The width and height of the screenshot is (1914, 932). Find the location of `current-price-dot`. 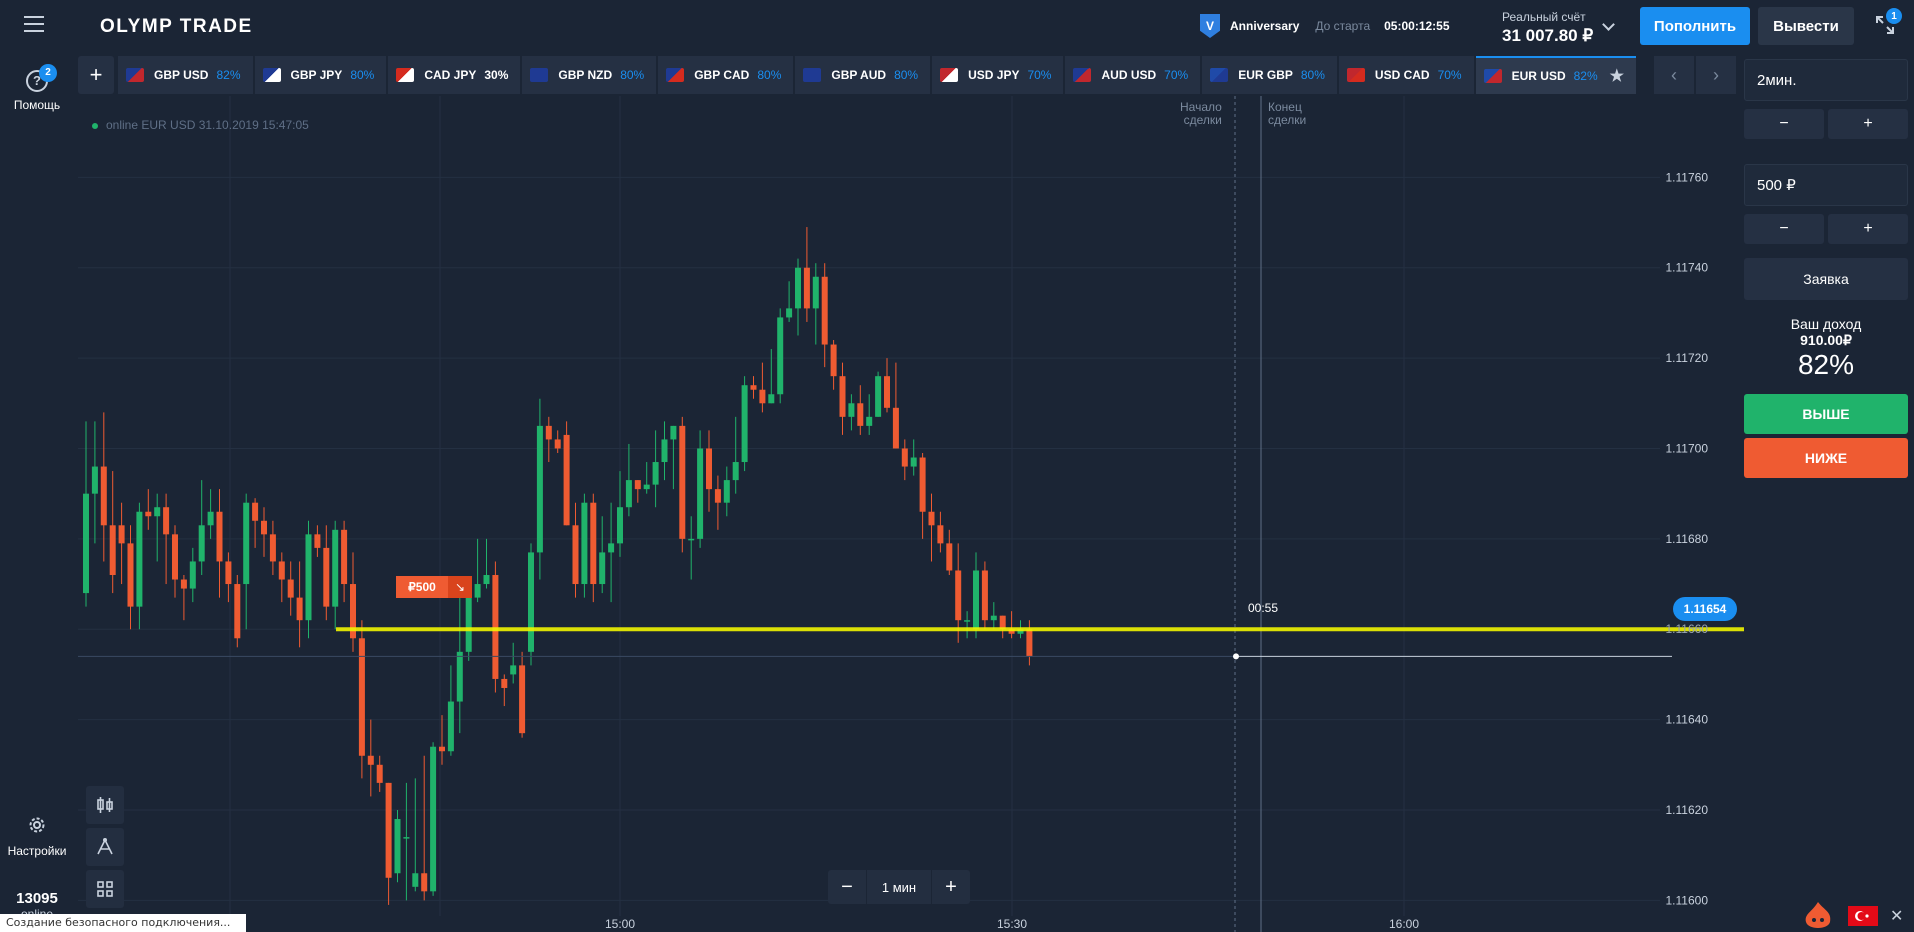

current-price-dot is located at coordinates (1236, 656).